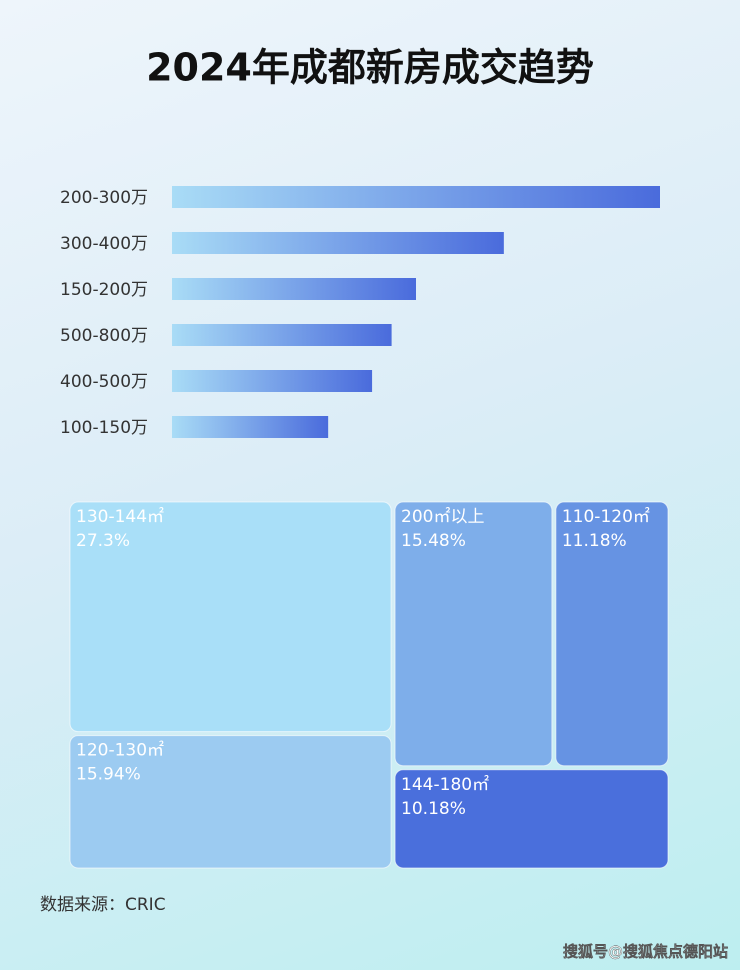 The height and width of the screenshot is (970, 740). Describe the element at coordinates (103, 905) in the screenshot. I see `source: 数据来源：CRIC` at that location.